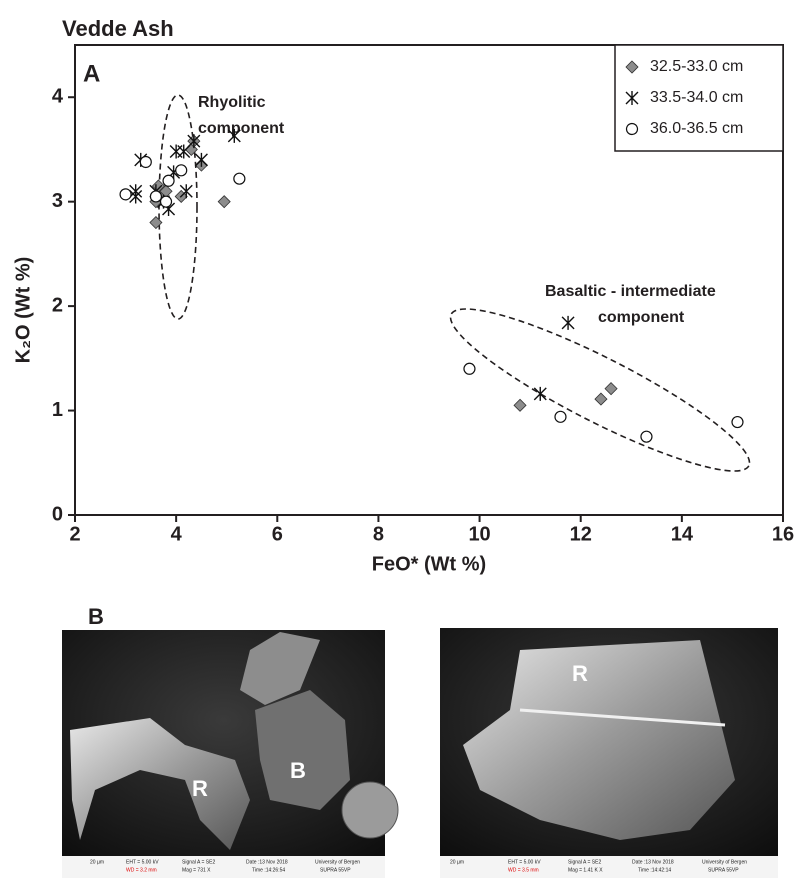 The image size is (798, 879). Describe the element at coordinates (58, 97) in the screenshot. I see `y-tick-label: 4` at that location.